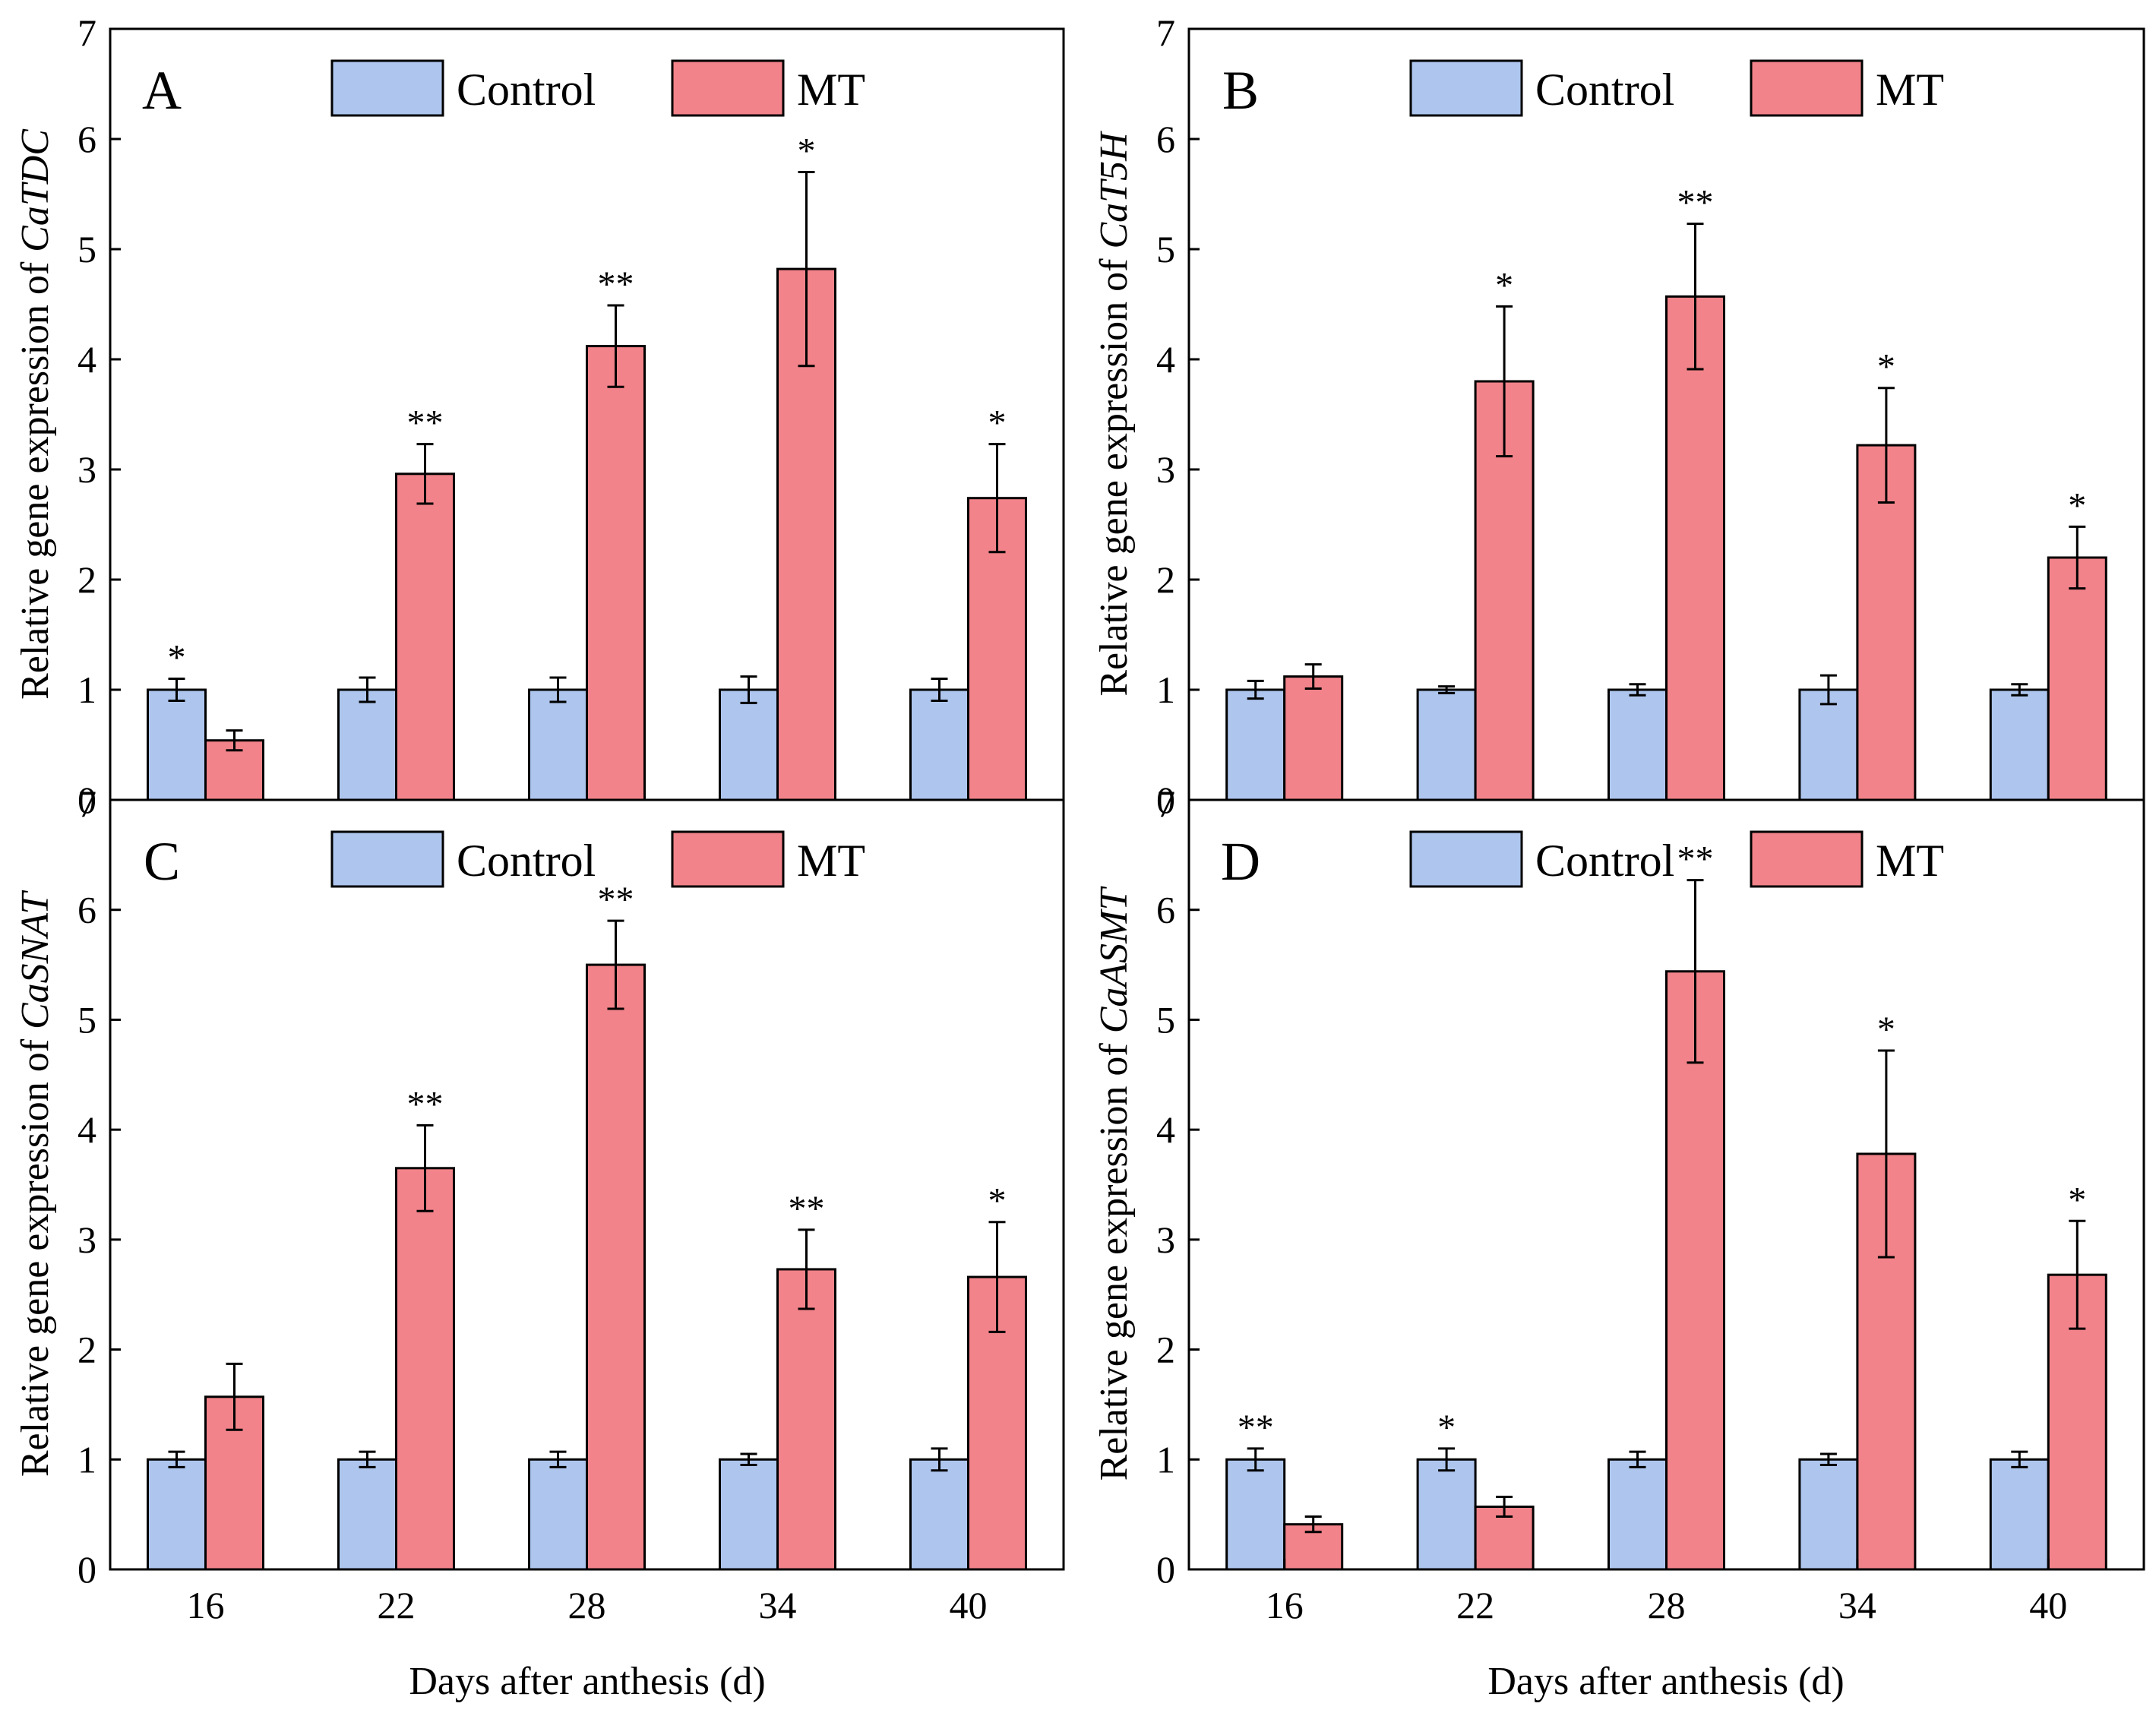  Describe the element at coordinates (1665, 1681) in the screenshot. I see `x-axis-title-right: Days after anthesis (d)` at that location.